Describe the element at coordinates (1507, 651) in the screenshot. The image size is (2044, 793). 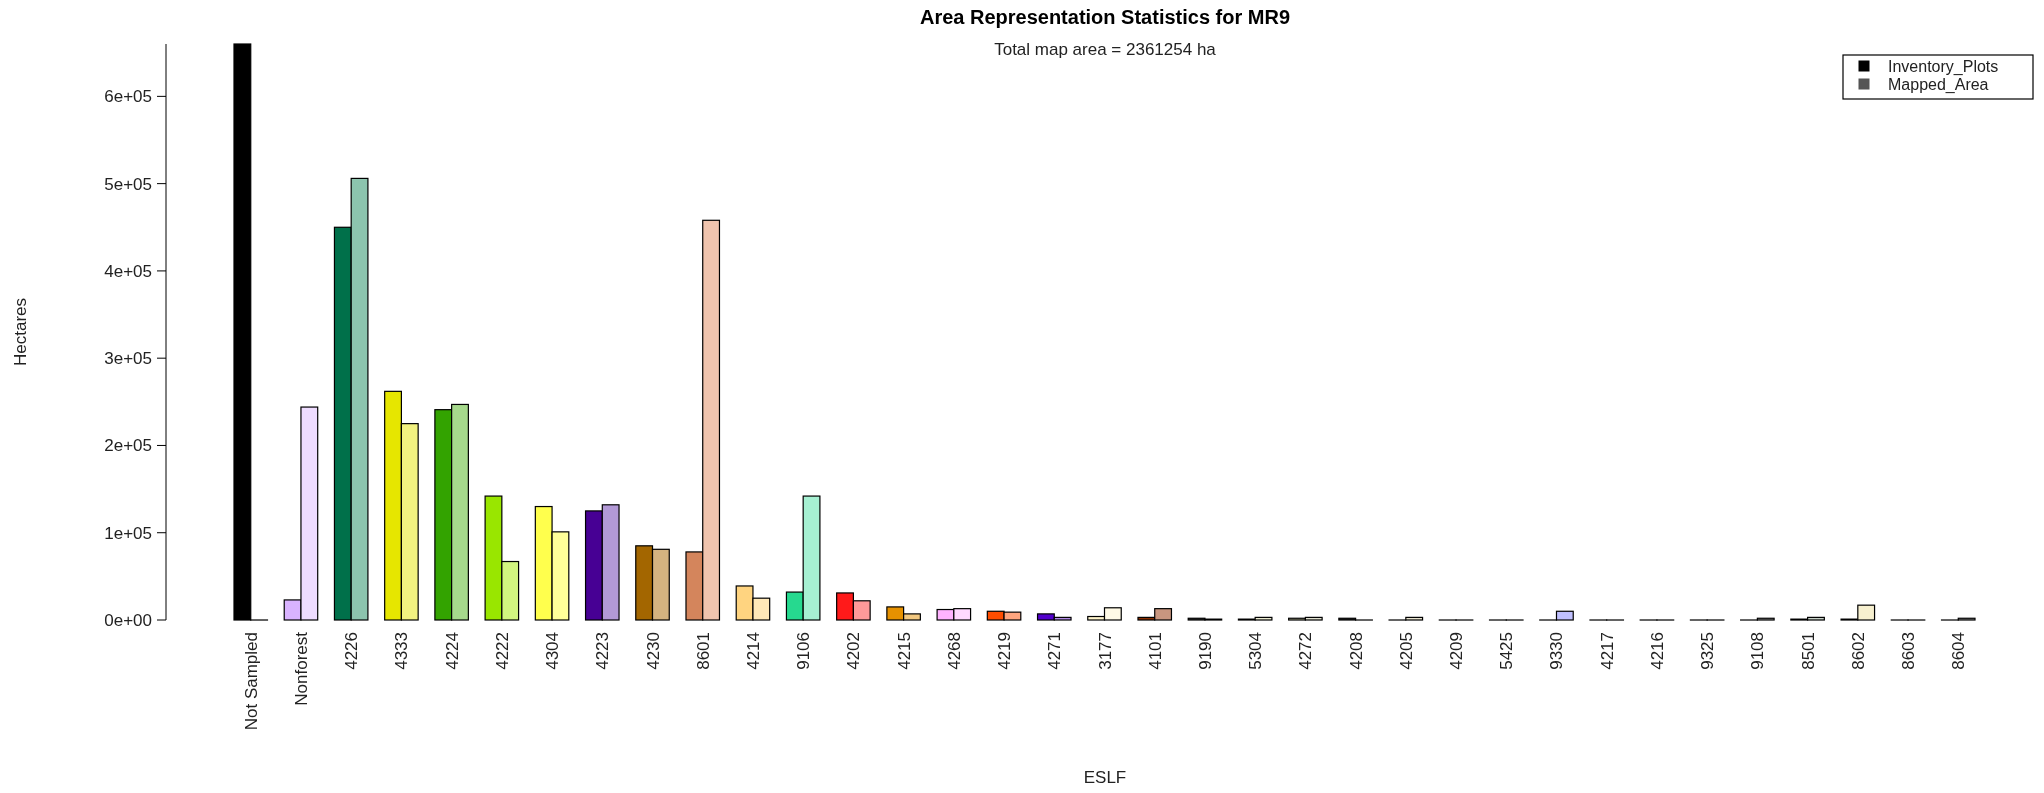
I see `x-tick-label: 5425` at that location.